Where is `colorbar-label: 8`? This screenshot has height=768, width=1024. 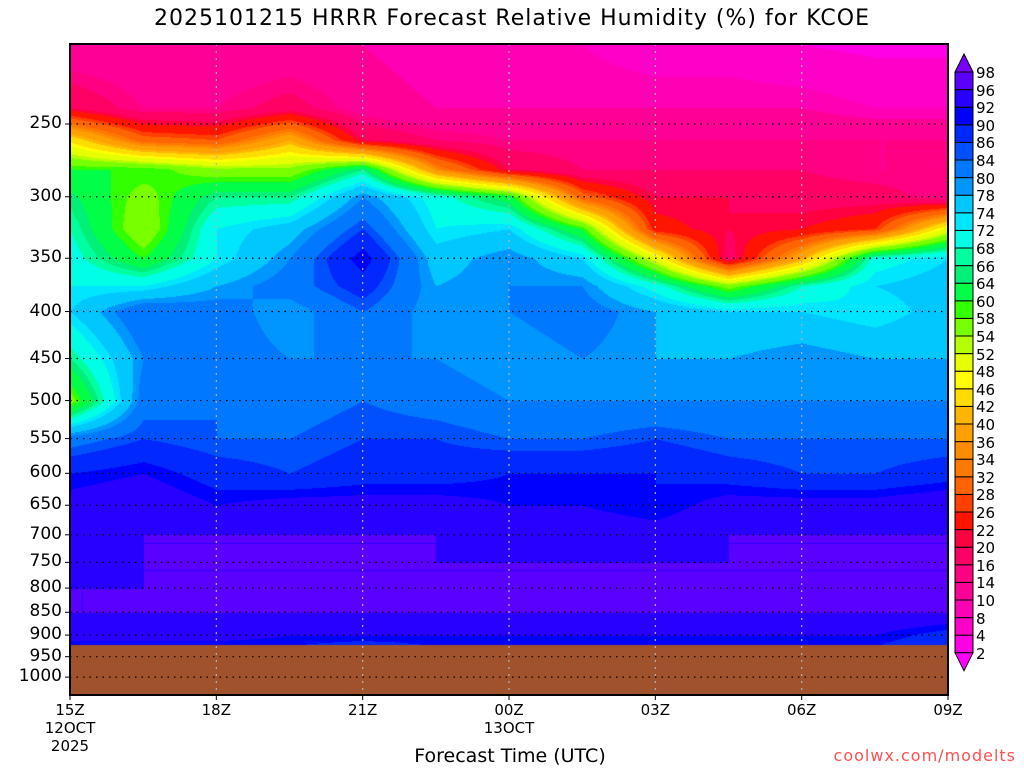 colorbar-label: 8 is located at coordinates (981, 618).